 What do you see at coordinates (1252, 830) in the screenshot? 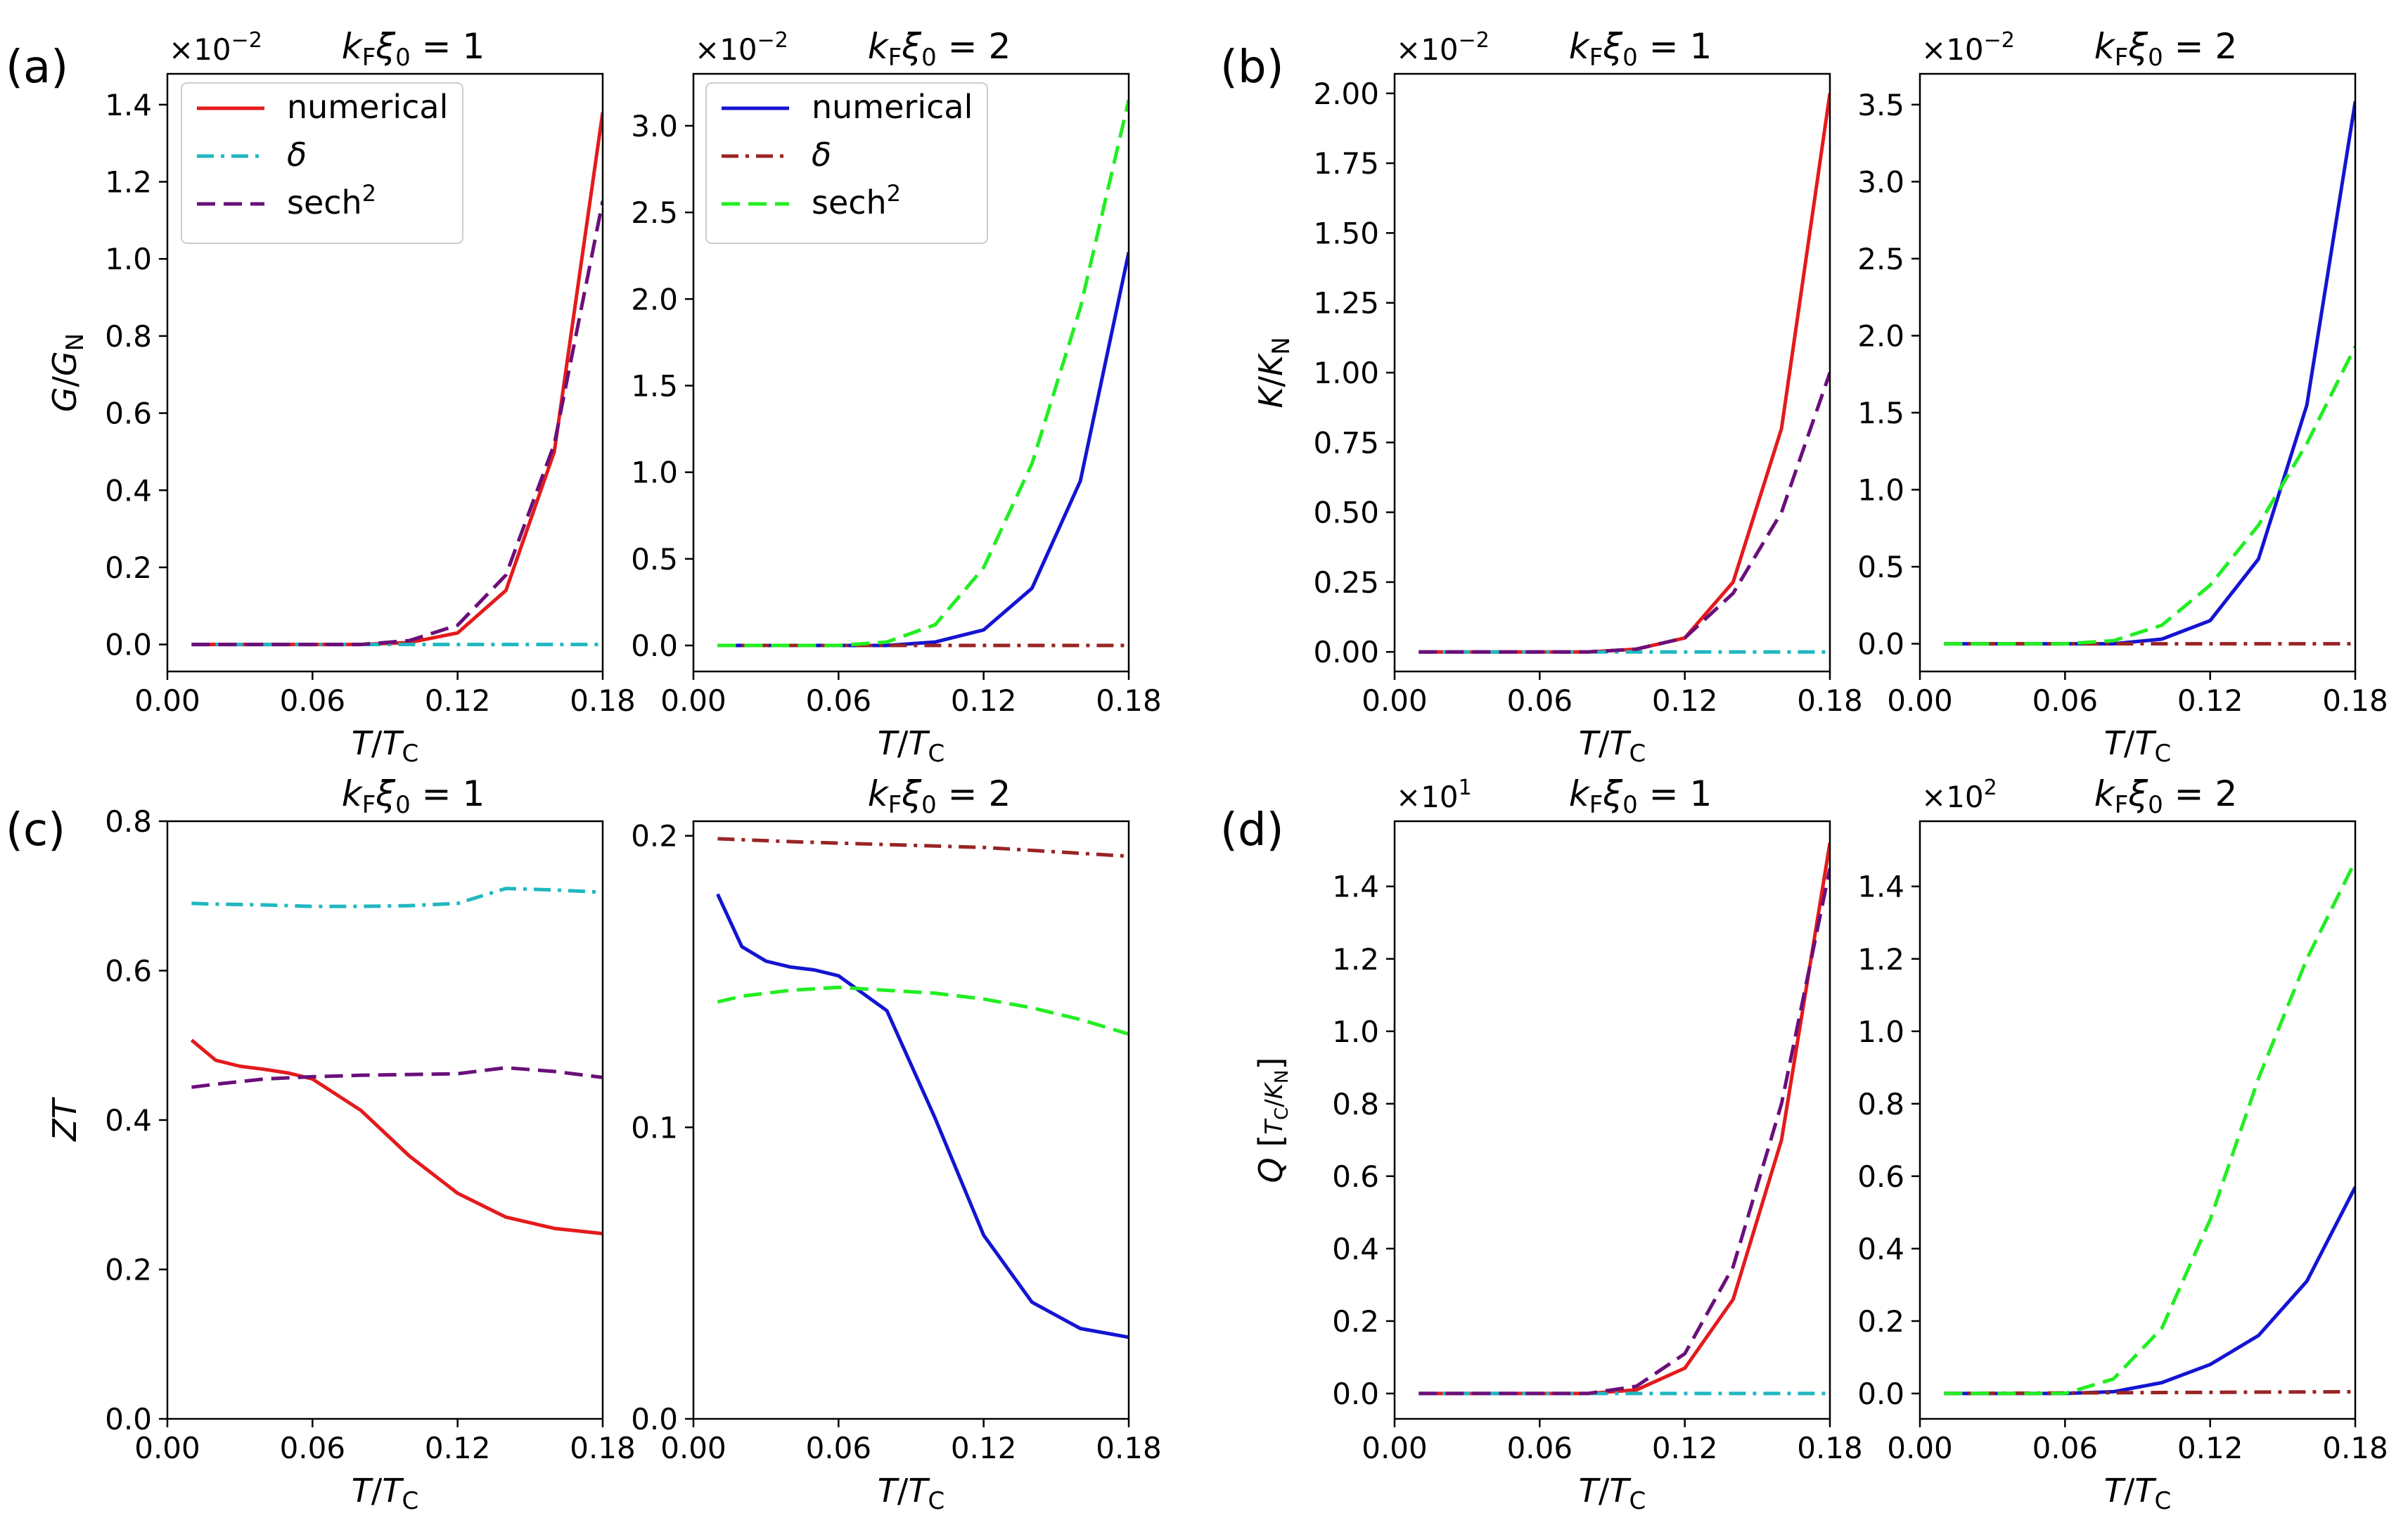
I see `panel-label: (d)` at bounding box center [1252, 830].